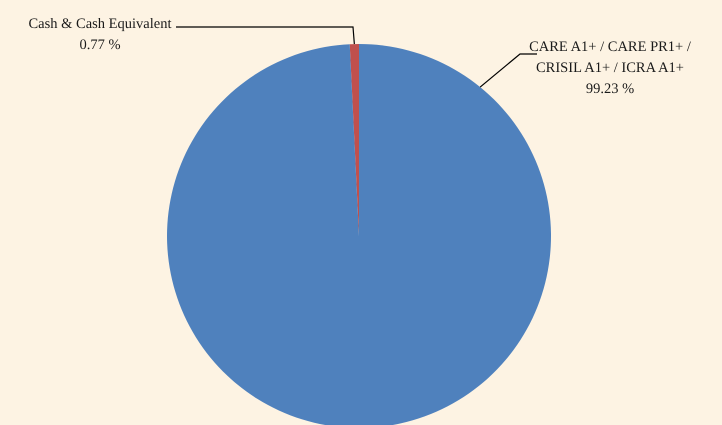  Describe the element at coordinates (100, 24) in the screenshot. I see `slice-label: Cash & Cash Equivalent` at that location.